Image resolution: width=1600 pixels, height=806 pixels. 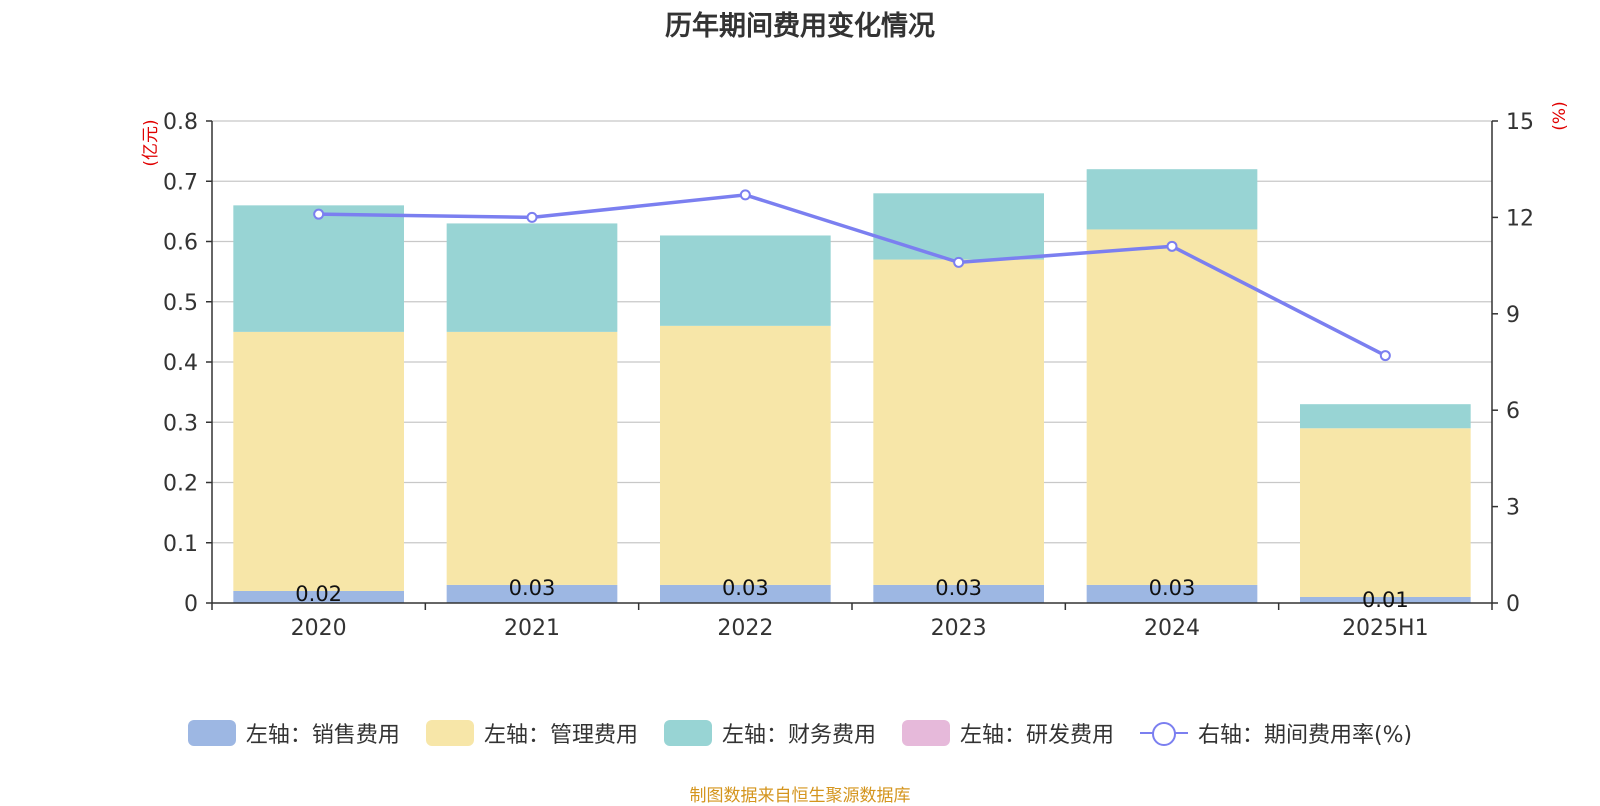 I want to click on left-tick-label: 0.1, so click(x=180, y=544).